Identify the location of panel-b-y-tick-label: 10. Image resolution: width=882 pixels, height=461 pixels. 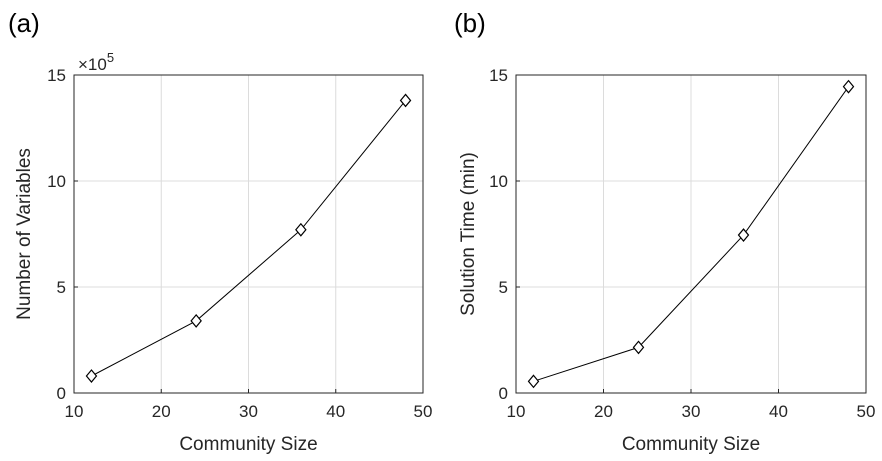
(498, 181).